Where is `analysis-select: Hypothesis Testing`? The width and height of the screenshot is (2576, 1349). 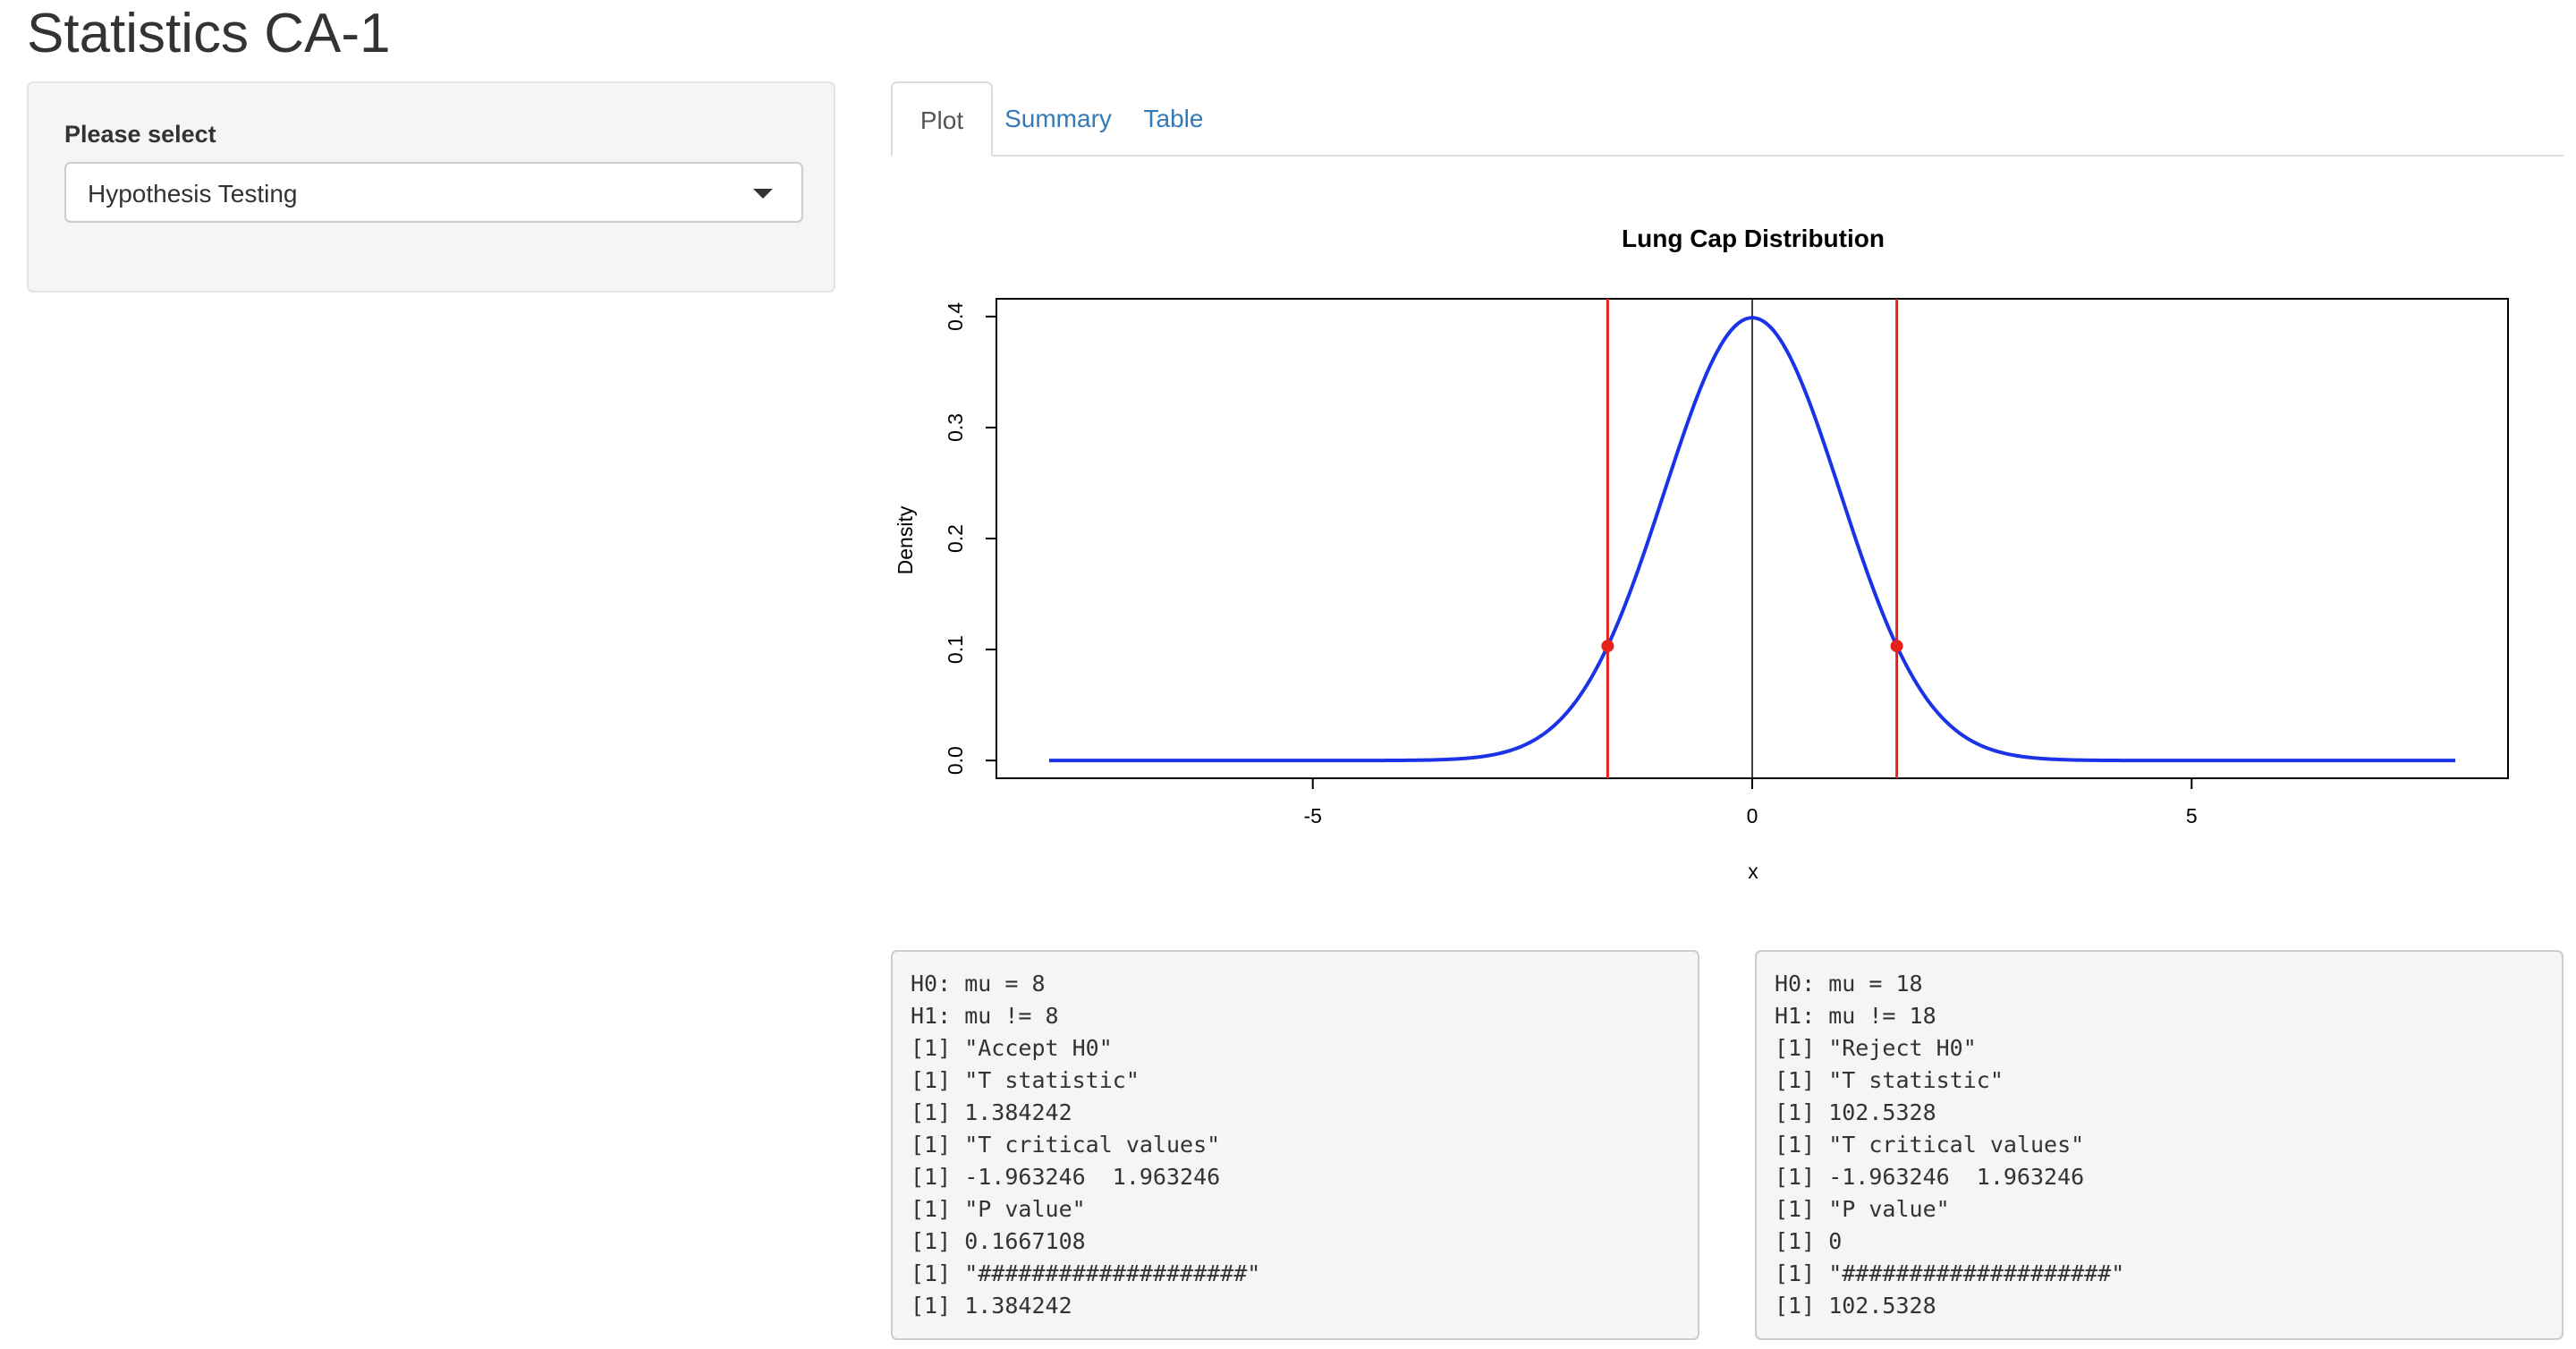 analysis-select: Hypothesis Testing is located at coordinates (433, 192).